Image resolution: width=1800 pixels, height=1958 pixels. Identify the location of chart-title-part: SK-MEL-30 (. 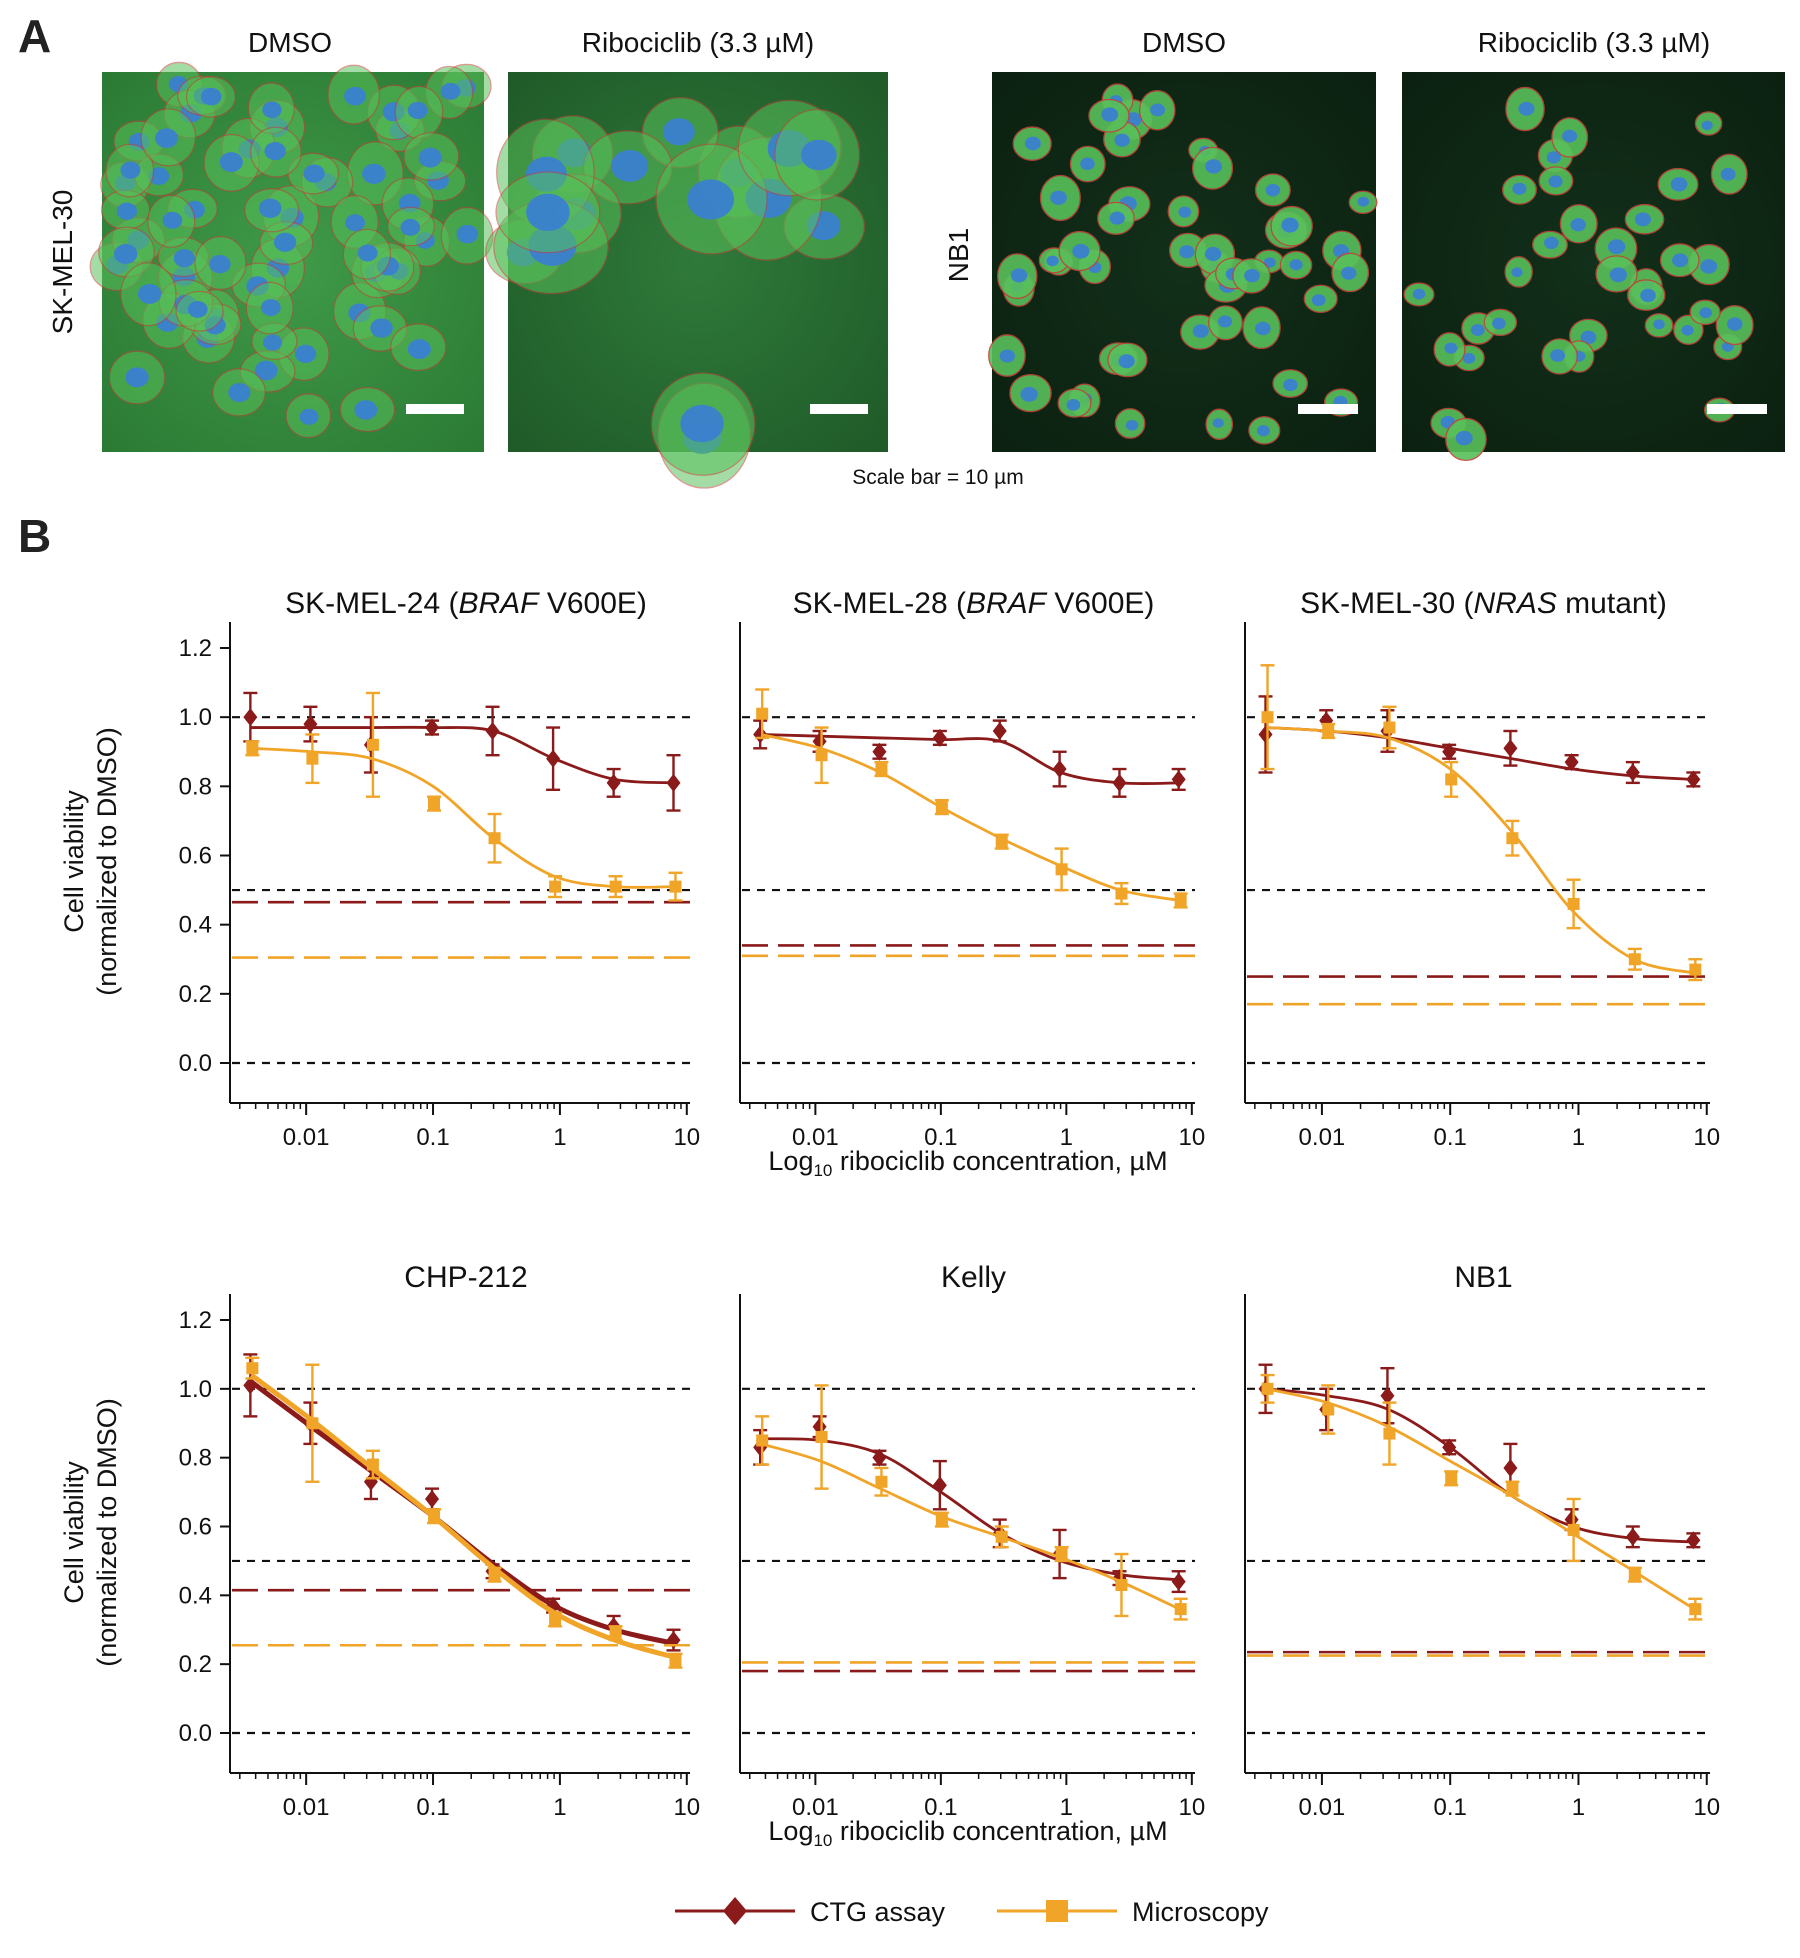
(1386, 603).